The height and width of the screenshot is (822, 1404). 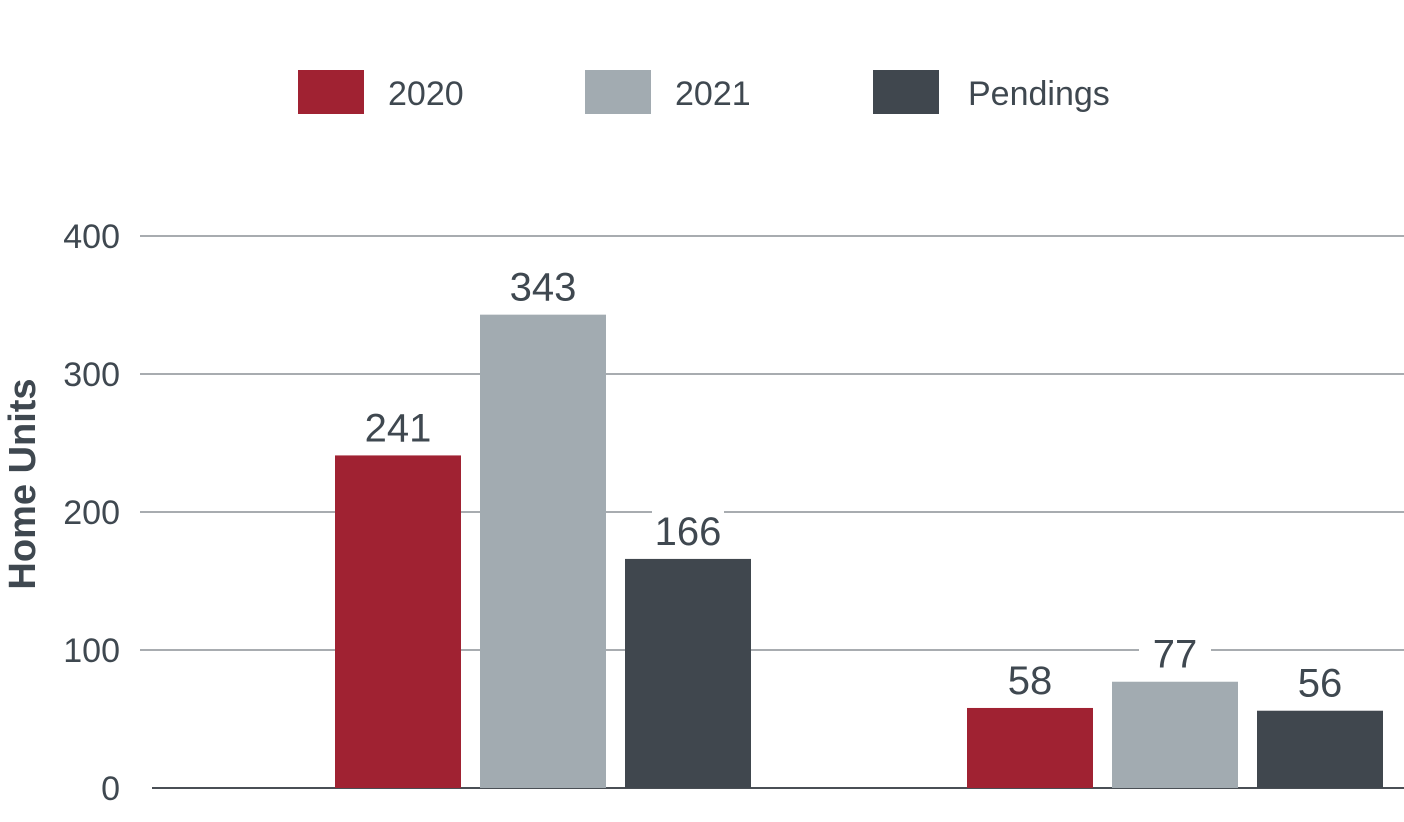 I want to click on y-tick-label-100: 100, so click(x=91, y=651).